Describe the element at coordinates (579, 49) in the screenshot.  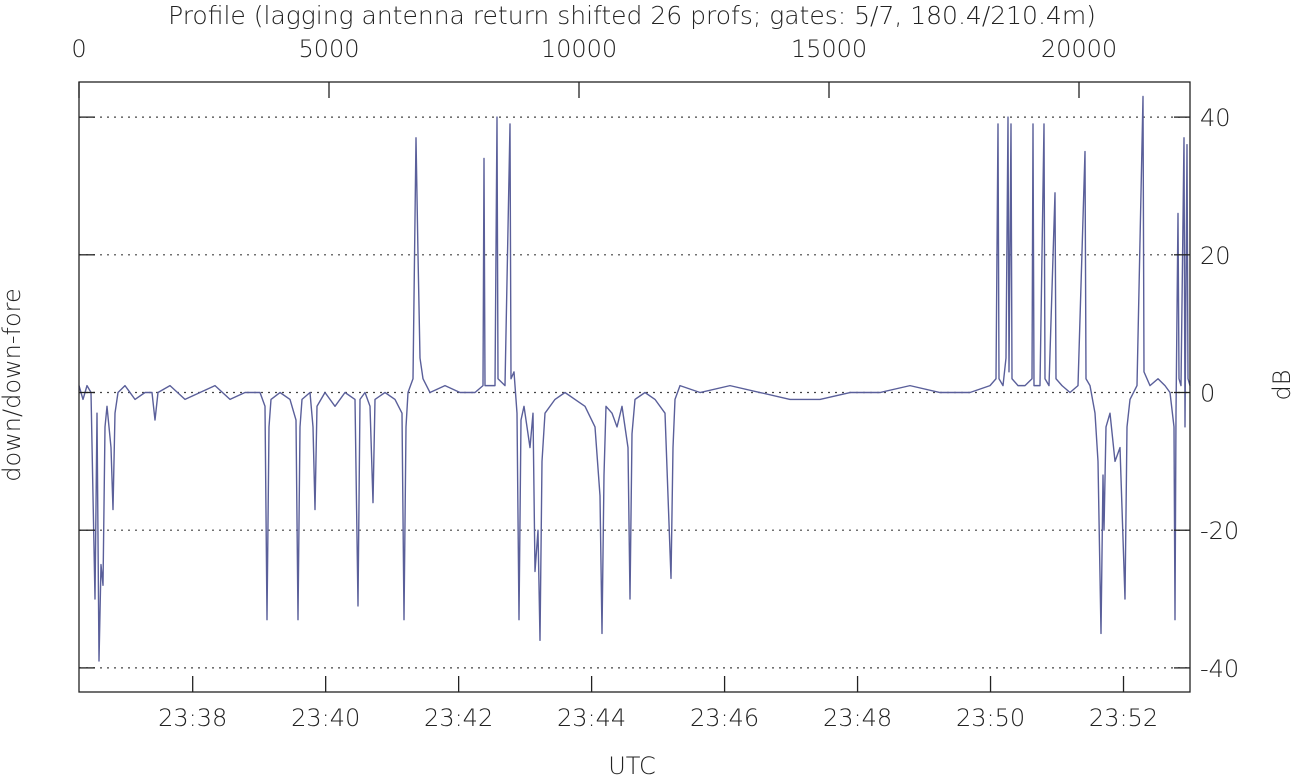
I see `x-tick-label: 10000` at that location.